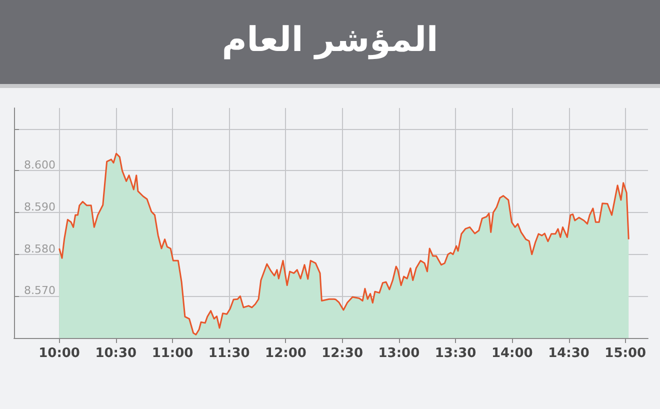 This screenshot has height=409, width=660. I want to click on y-tick-label: 8.570, so click(40, 291).